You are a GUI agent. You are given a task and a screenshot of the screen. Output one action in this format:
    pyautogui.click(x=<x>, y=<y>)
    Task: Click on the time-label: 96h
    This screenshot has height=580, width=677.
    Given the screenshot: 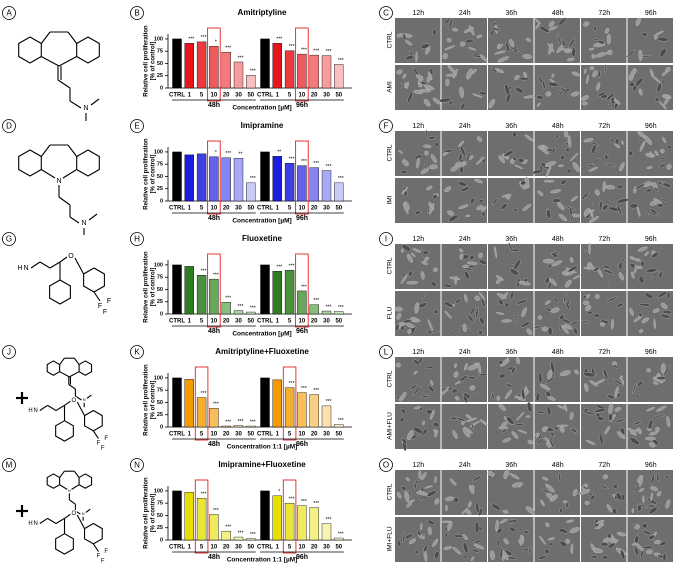 What is the action you would take?
    pyautogui.click(x=651, y=126)
    